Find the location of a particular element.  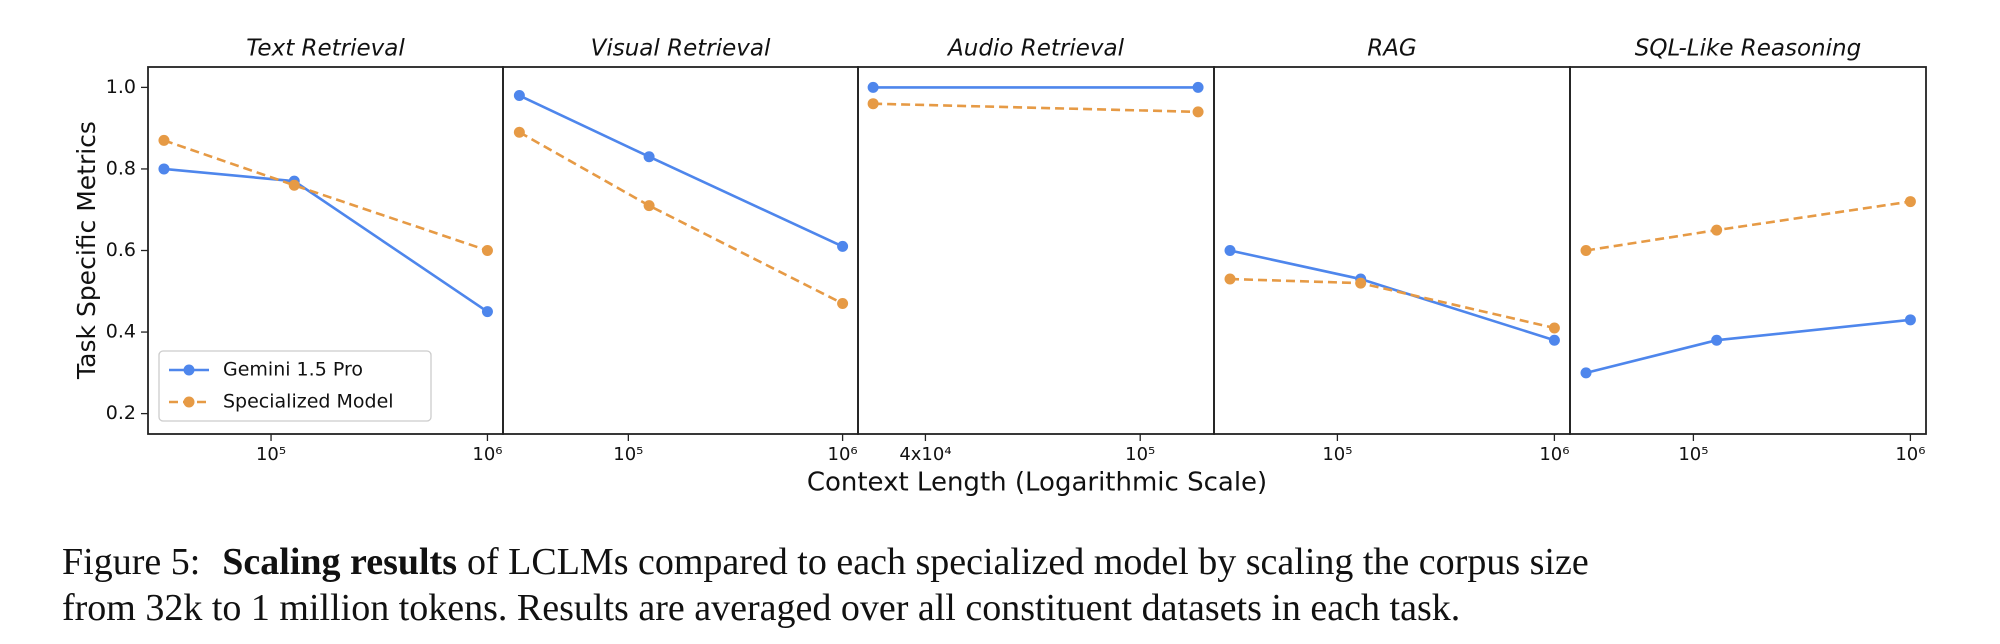

x-tick-label: 4x10⁴ is located at coordinates (925, 454).